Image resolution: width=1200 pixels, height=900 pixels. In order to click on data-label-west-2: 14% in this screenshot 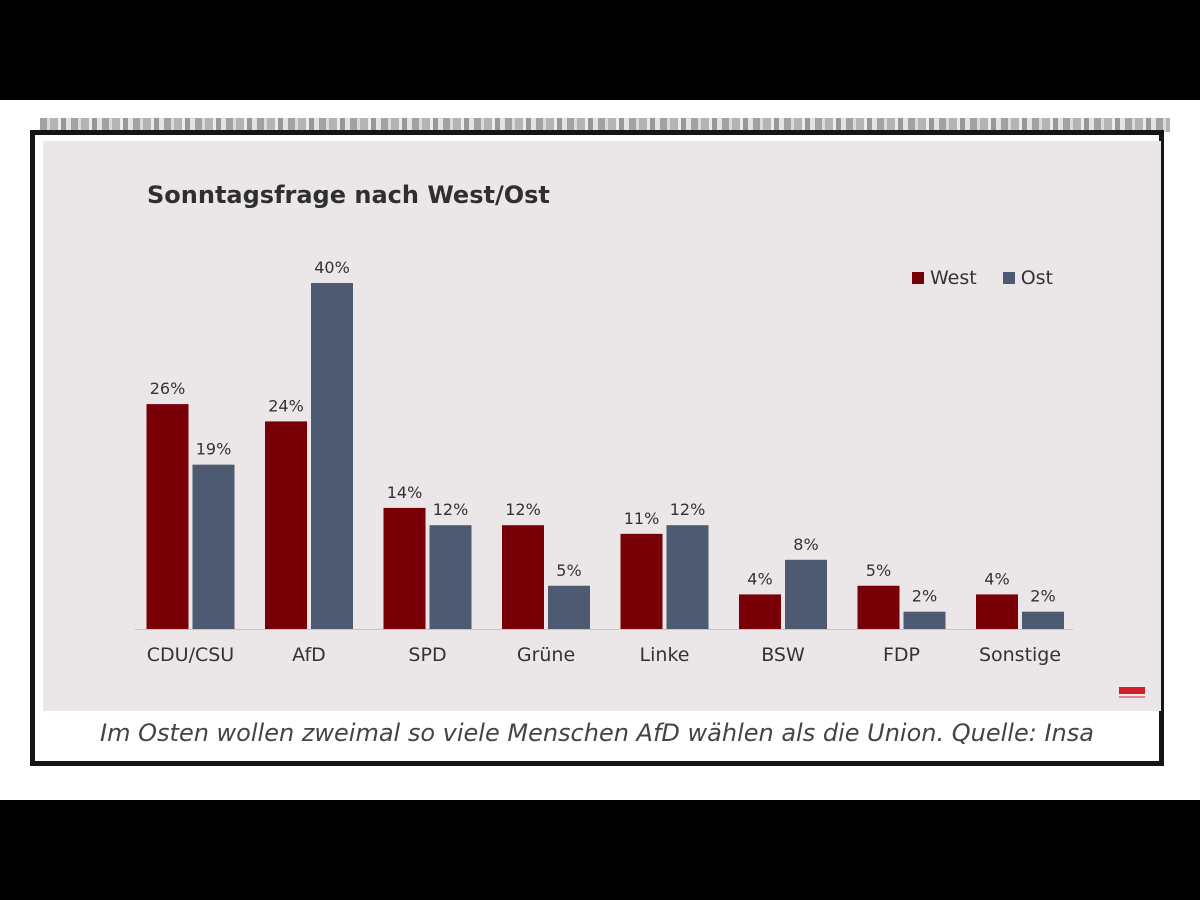, I will do `click(405, 492)`.